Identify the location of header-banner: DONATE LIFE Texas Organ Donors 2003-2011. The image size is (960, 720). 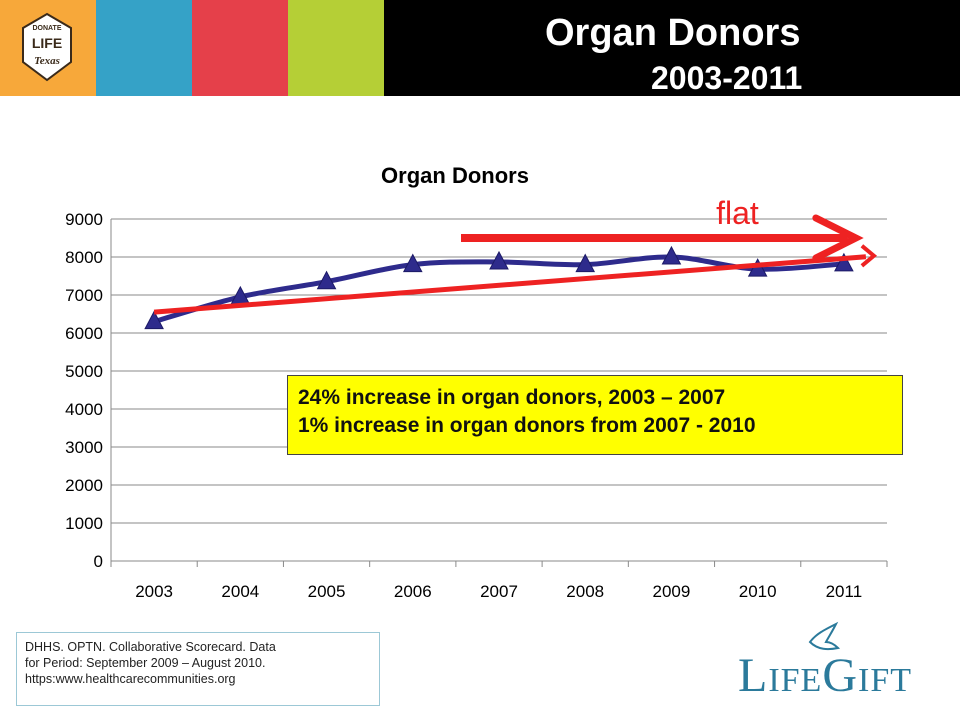
(480, 48).